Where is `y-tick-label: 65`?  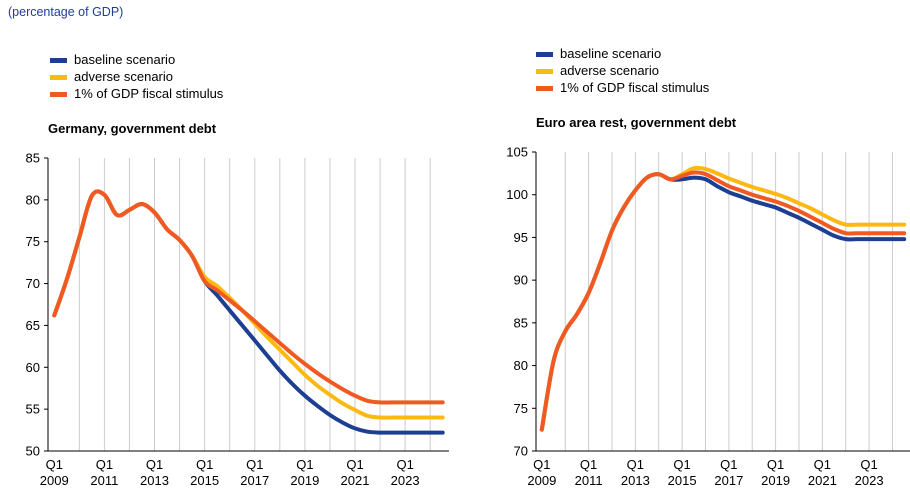
y-tick-label: 65 is located at coordinates (33, 325).